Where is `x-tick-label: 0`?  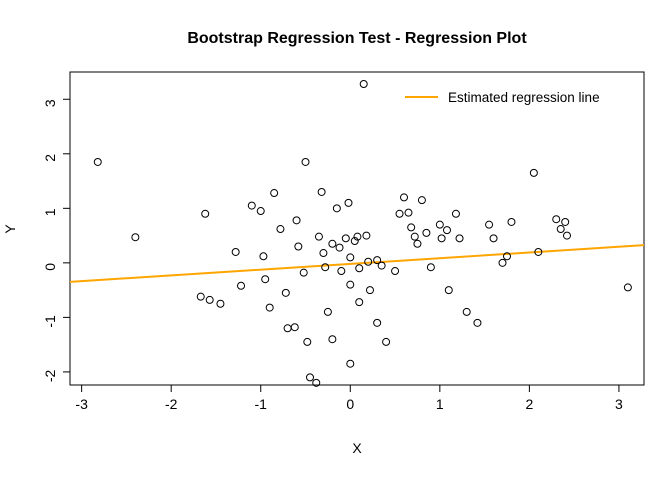
x-tick-label: 0 is located at coordinates (350, 404).